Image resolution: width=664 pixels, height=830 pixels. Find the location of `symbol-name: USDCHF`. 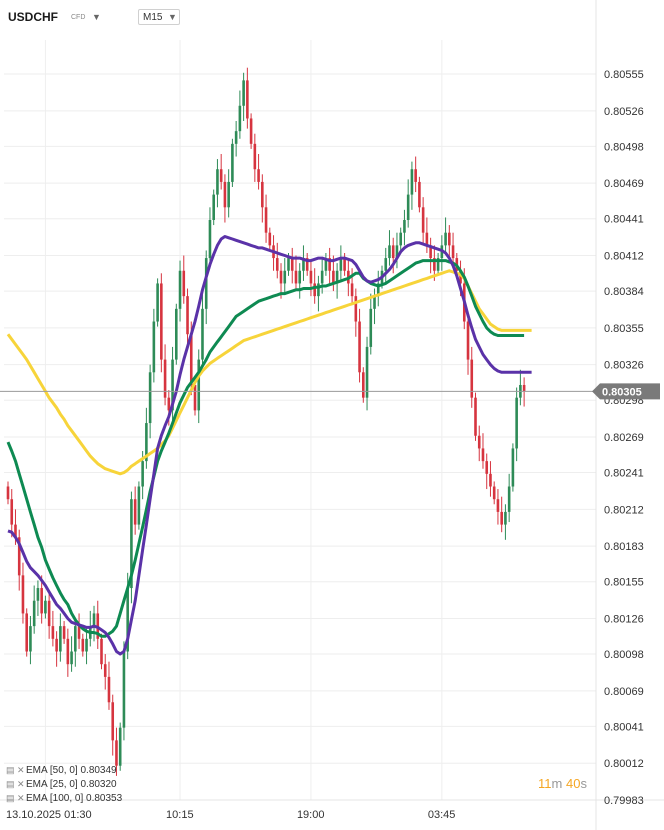

symbol-name: USDCHF is located at coordinates (33, 17).